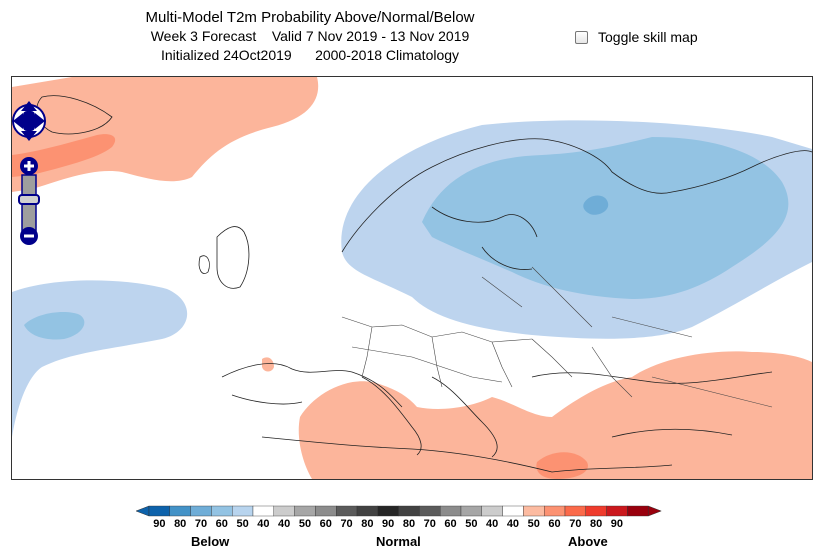 The image size is (824, 557). I want to click on zoom-in-button, so click(29, 166).